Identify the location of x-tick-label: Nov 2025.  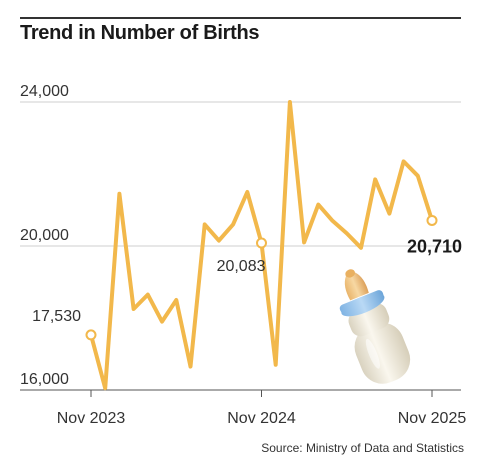
(432, 418).